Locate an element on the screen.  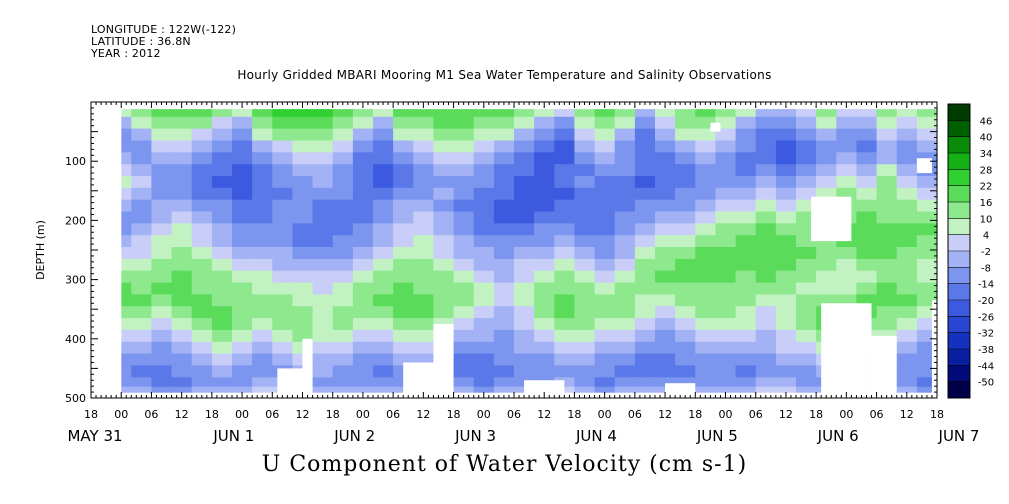
colorbar-tick-label: 40 is located at coordinates (986, 138).